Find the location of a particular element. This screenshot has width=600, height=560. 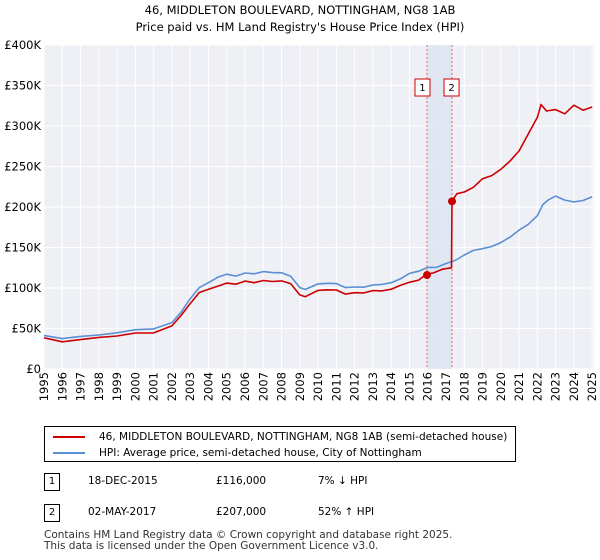

transaction-date: 18-DEC-2015 is located at coordinates (123, 481).